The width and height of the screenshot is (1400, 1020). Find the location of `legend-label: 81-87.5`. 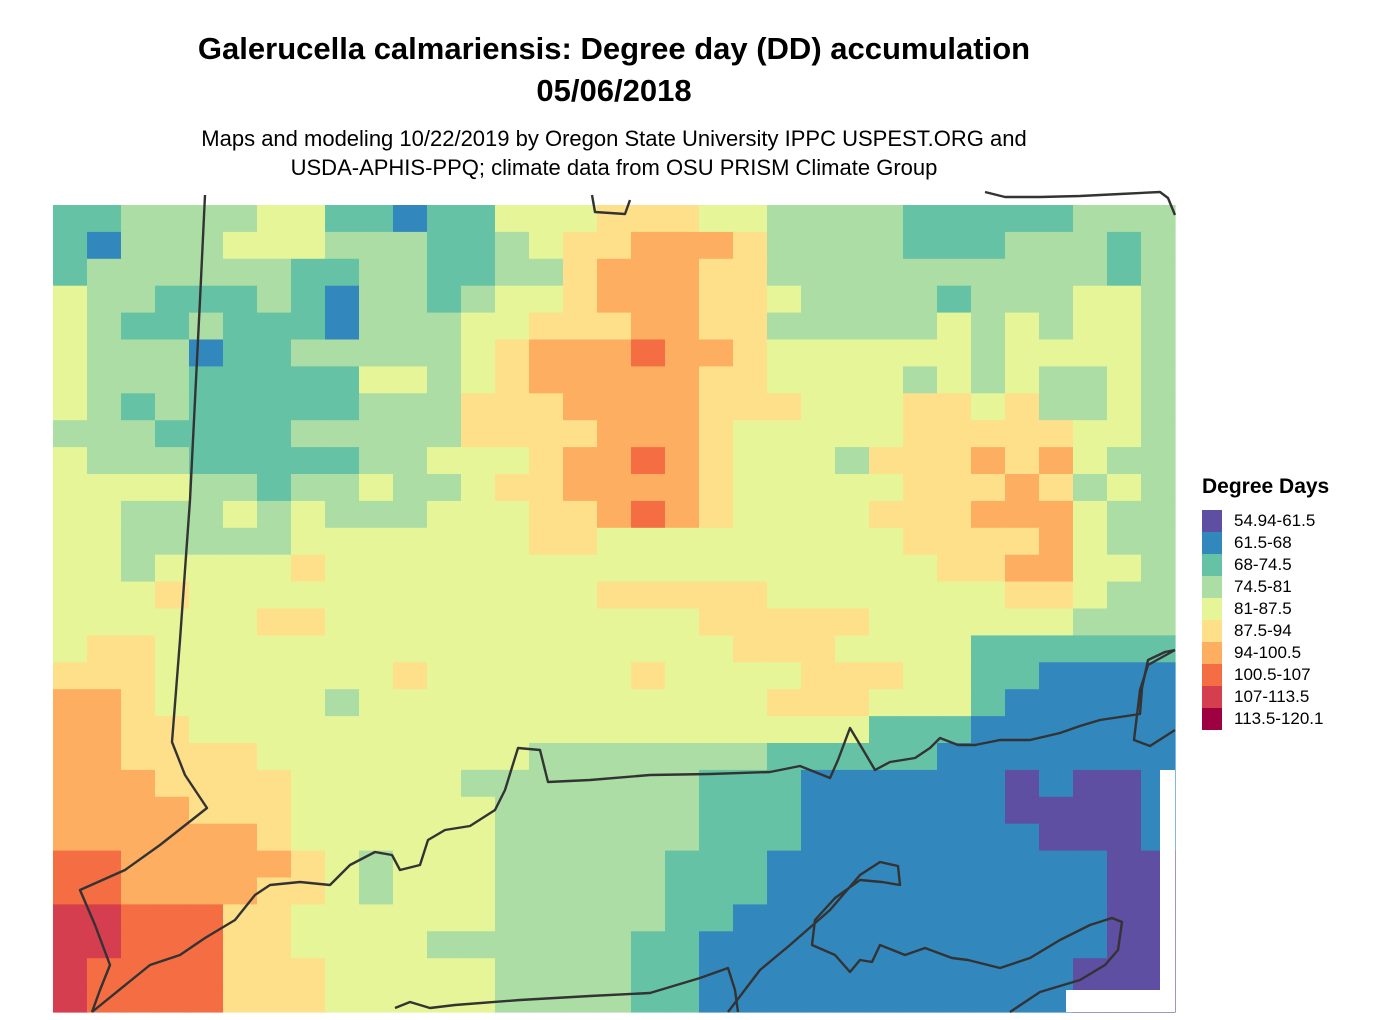

legend-label: 81-87.5 is located at coordinates (1263, 608).